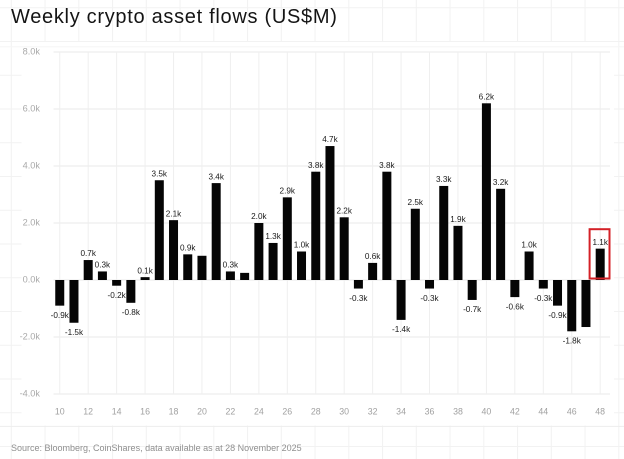 This screenshot has width=624, height=459. Describe the element at coordinates (32, 166) in the screenshot. I see `svg-text: 4.0k` at that location.